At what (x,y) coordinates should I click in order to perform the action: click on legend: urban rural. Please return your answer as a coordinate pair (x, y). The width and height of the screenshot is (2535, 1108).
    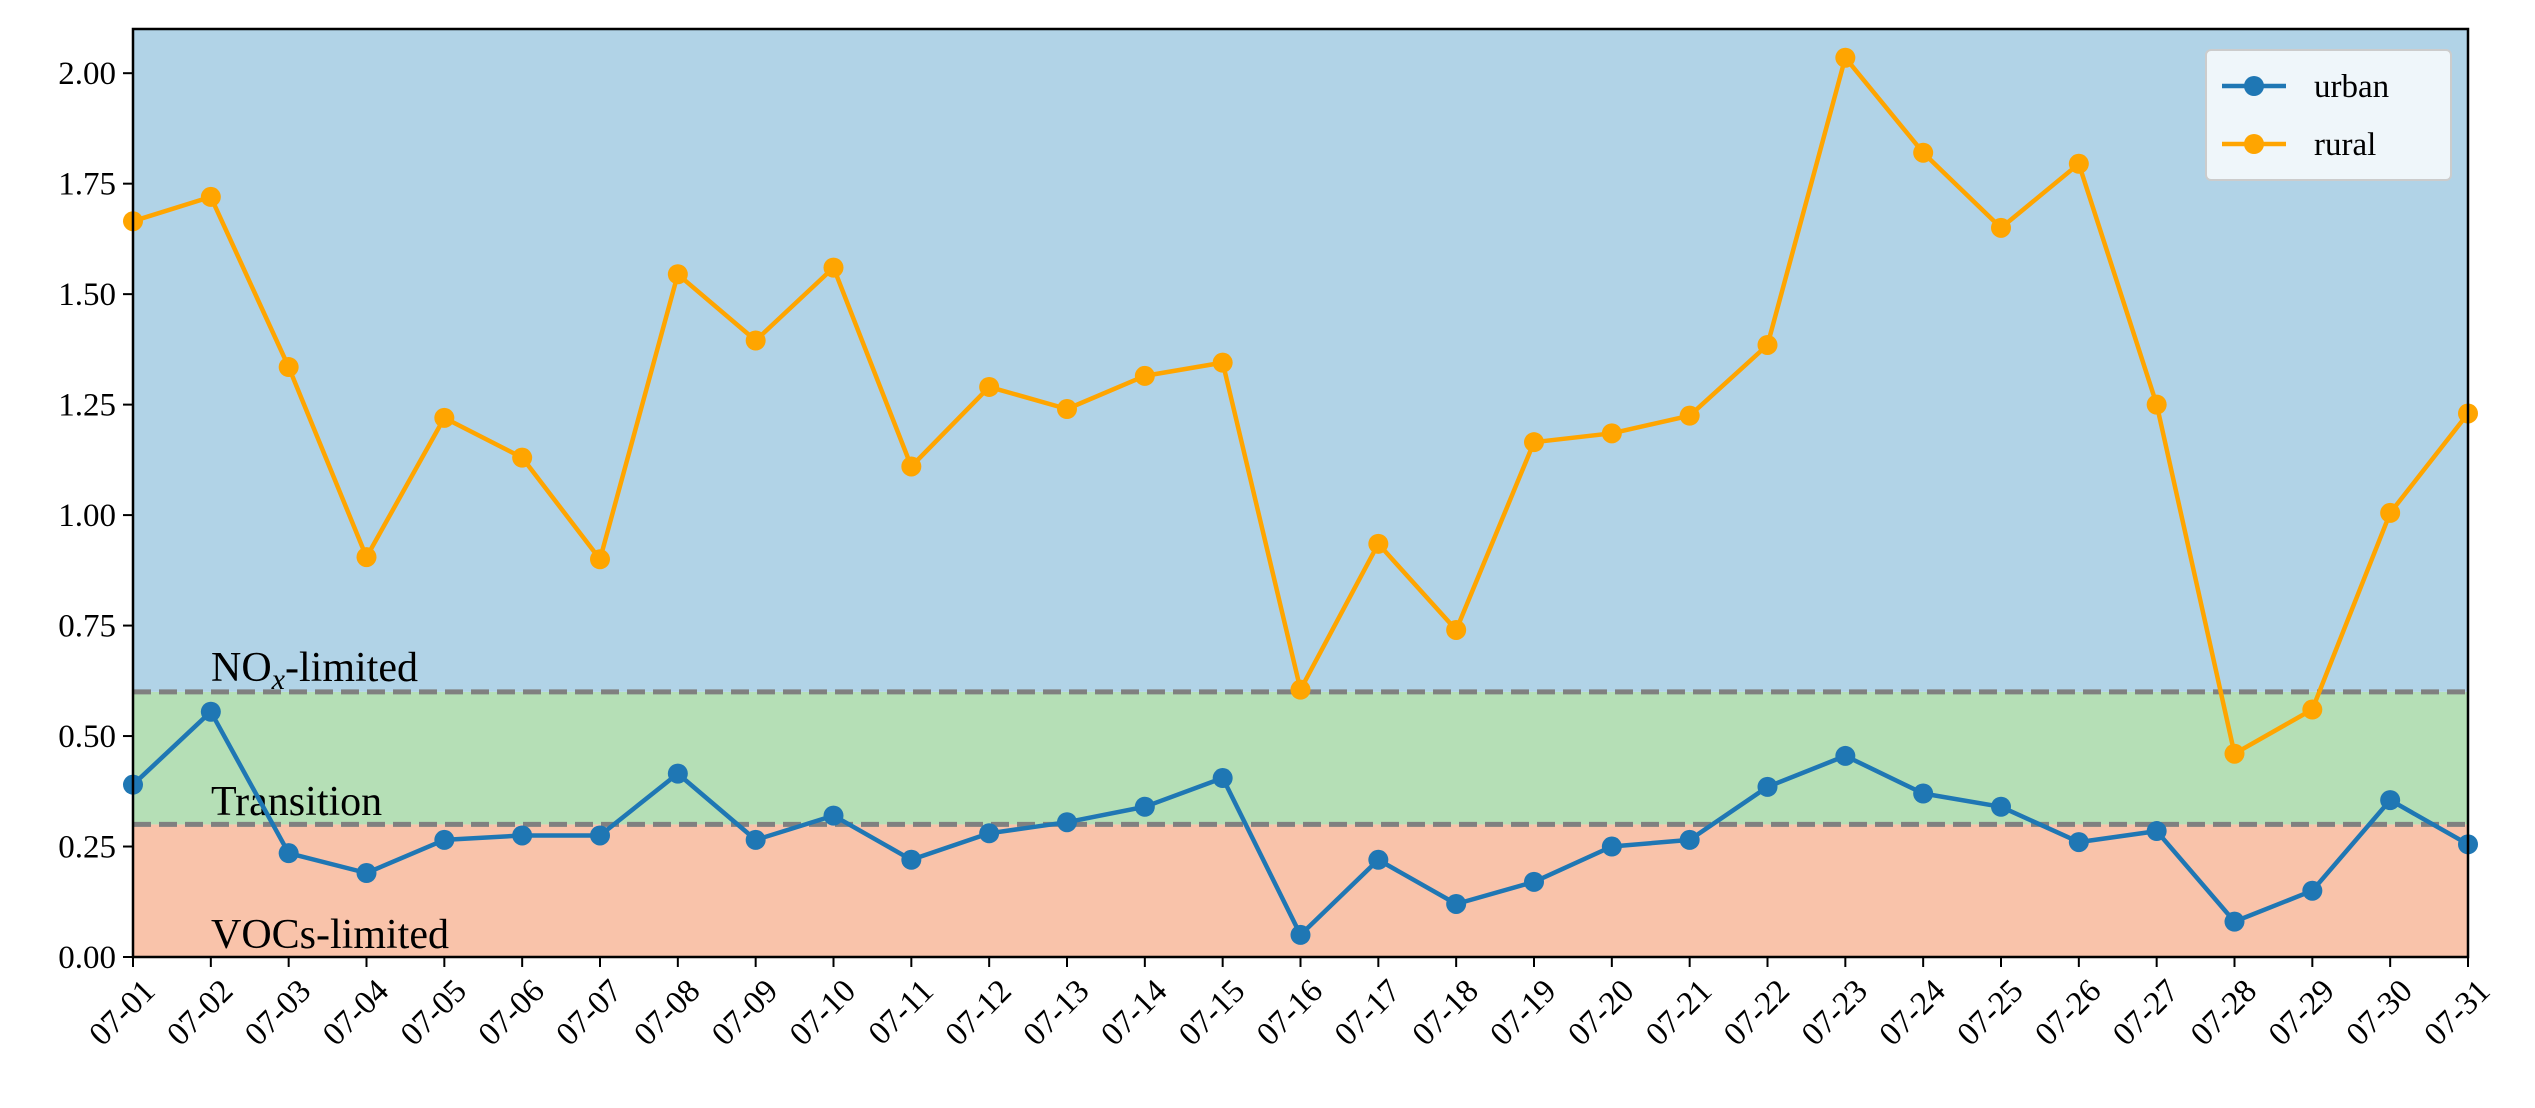
    Looking at the image, I should click on (2328, 115).